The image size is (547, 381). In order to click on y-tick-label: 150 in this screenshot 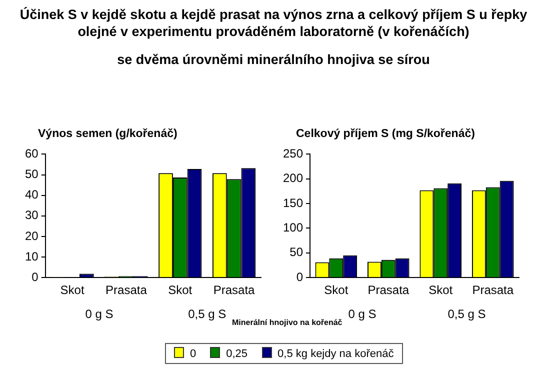, I will do `click(293, 203)`.